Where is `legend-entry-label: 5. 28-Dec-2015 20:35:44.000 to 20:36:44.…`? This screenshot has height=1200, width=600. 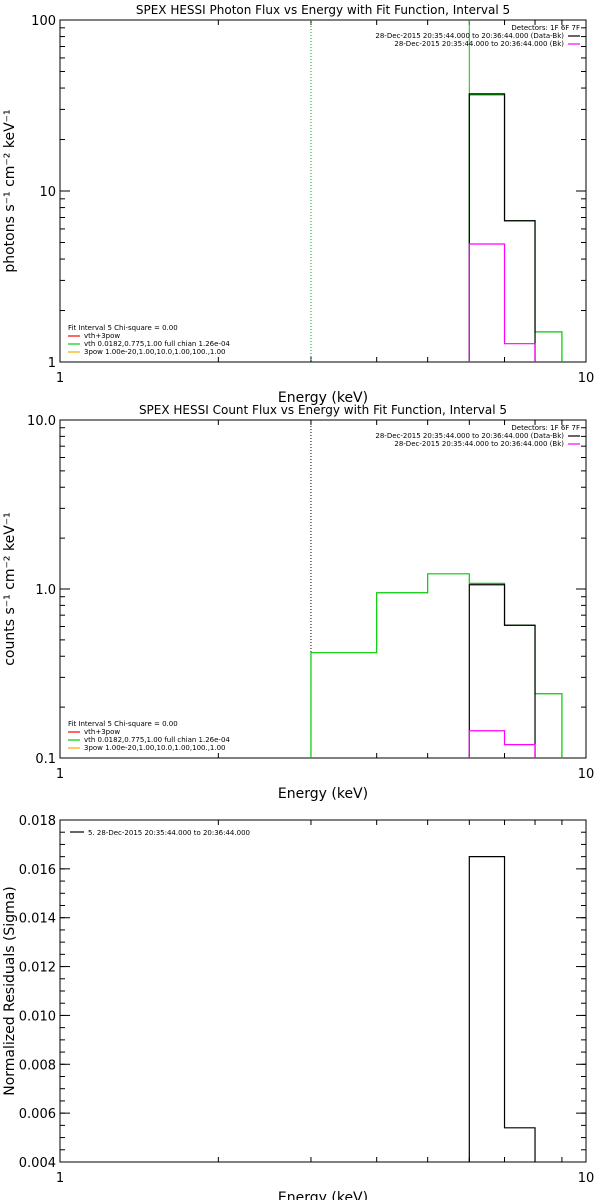 legend-entry-label: 5. 28-Dec-2015 20:35:44.000 to 20:36:44.… is located at coordinates (169, 833).